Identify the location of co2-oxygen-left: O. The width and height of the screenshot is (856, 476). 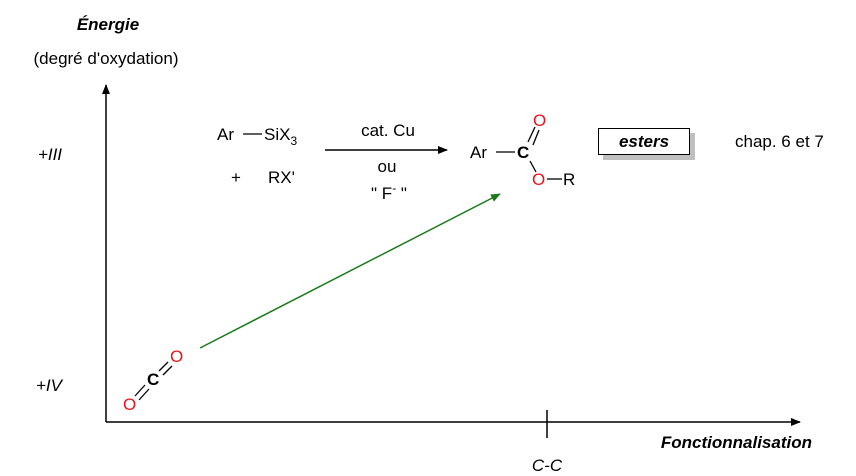
(129, 404).